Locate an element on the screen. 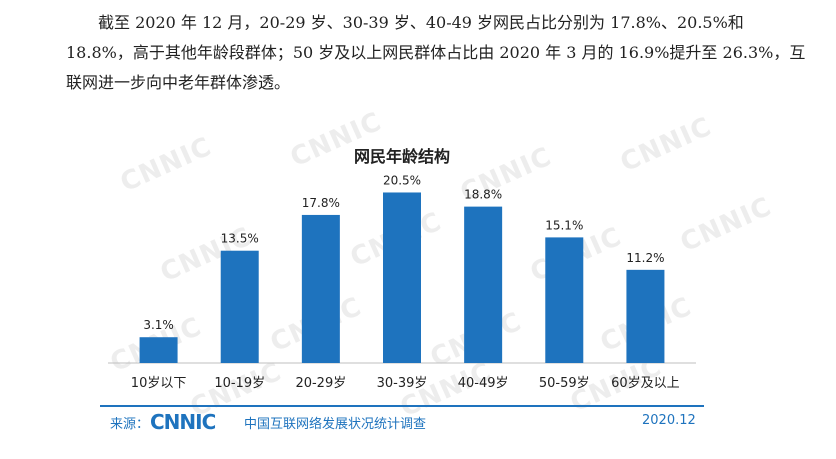 This screenshot has width=836, height=459. data-label-1: 13.5% is located at coordinates (240, 239).